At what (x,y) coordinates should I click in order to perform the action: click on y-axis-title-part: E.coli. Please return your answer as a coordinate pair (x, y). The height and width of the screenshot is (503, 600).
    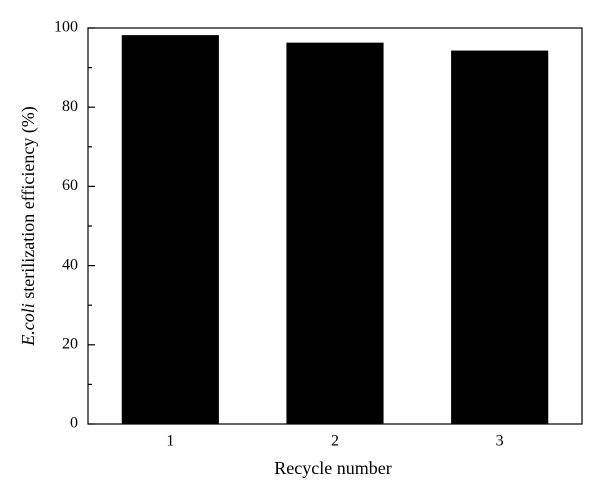
    Looking at the image, I should click on (28, 325).